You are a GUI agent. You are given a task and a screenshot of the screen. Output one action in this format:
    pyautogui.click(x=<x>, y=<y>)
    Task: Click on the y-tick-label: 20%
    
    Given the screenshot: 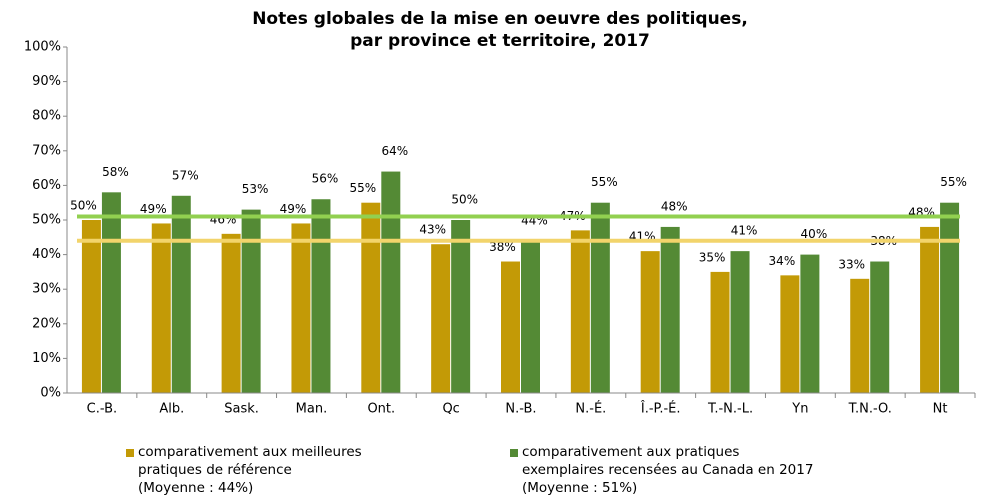 What is the action you would take?
    pyautogui.click(x=46, y=323)
    